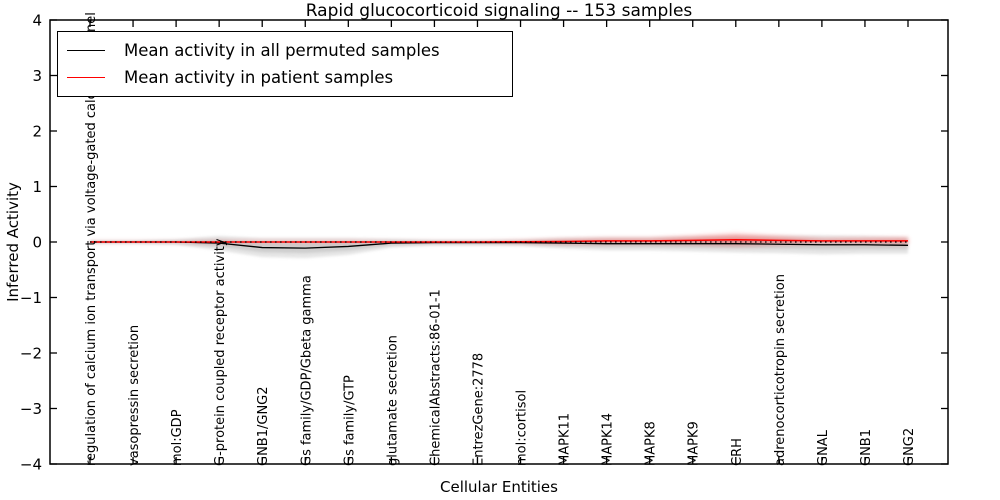  Describe the element at coordinates (31, 298) in the screenshot. I see `y-tick-label: −1` at that location.